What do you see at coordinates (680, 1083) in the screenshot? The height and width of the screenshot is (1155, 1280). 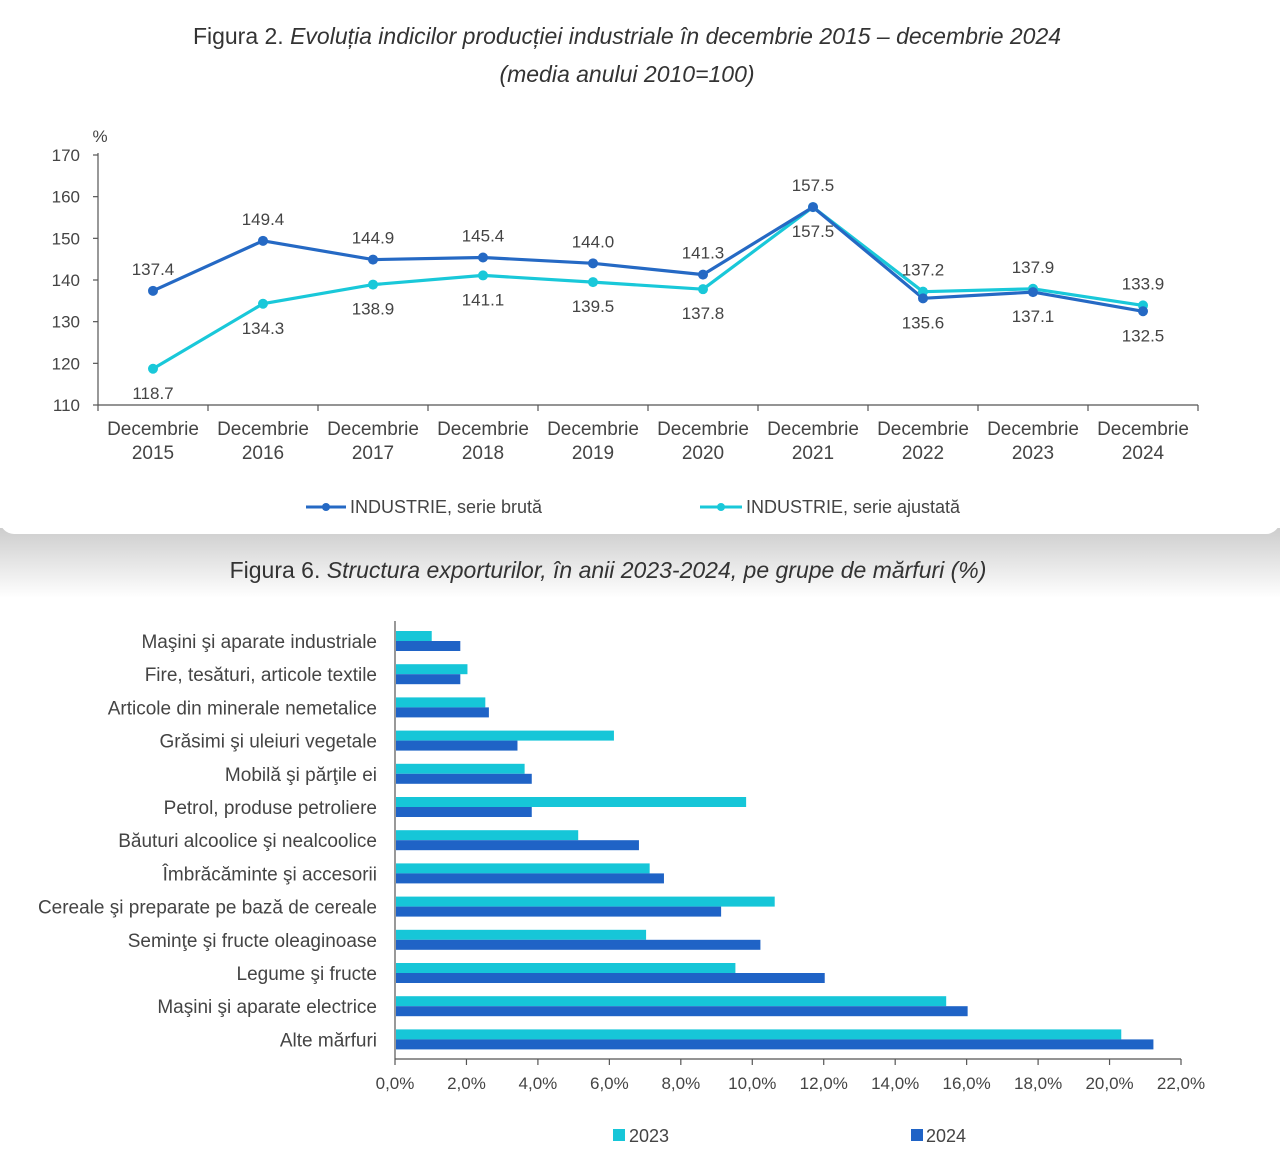 I see `x-tick-label: 8,0%` at bounding box center [680, 1083].